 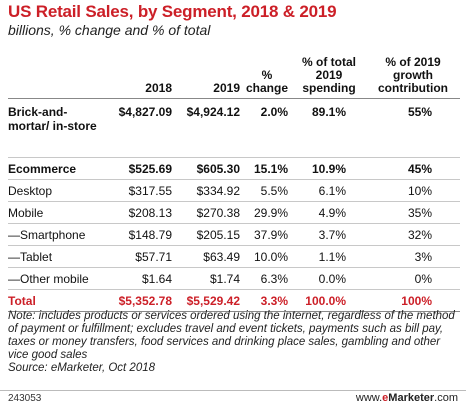 What do you see at coordinates (413, 256) in the screenshot?
I see `value-contribution: 3%` at bounding box center [413, 256].